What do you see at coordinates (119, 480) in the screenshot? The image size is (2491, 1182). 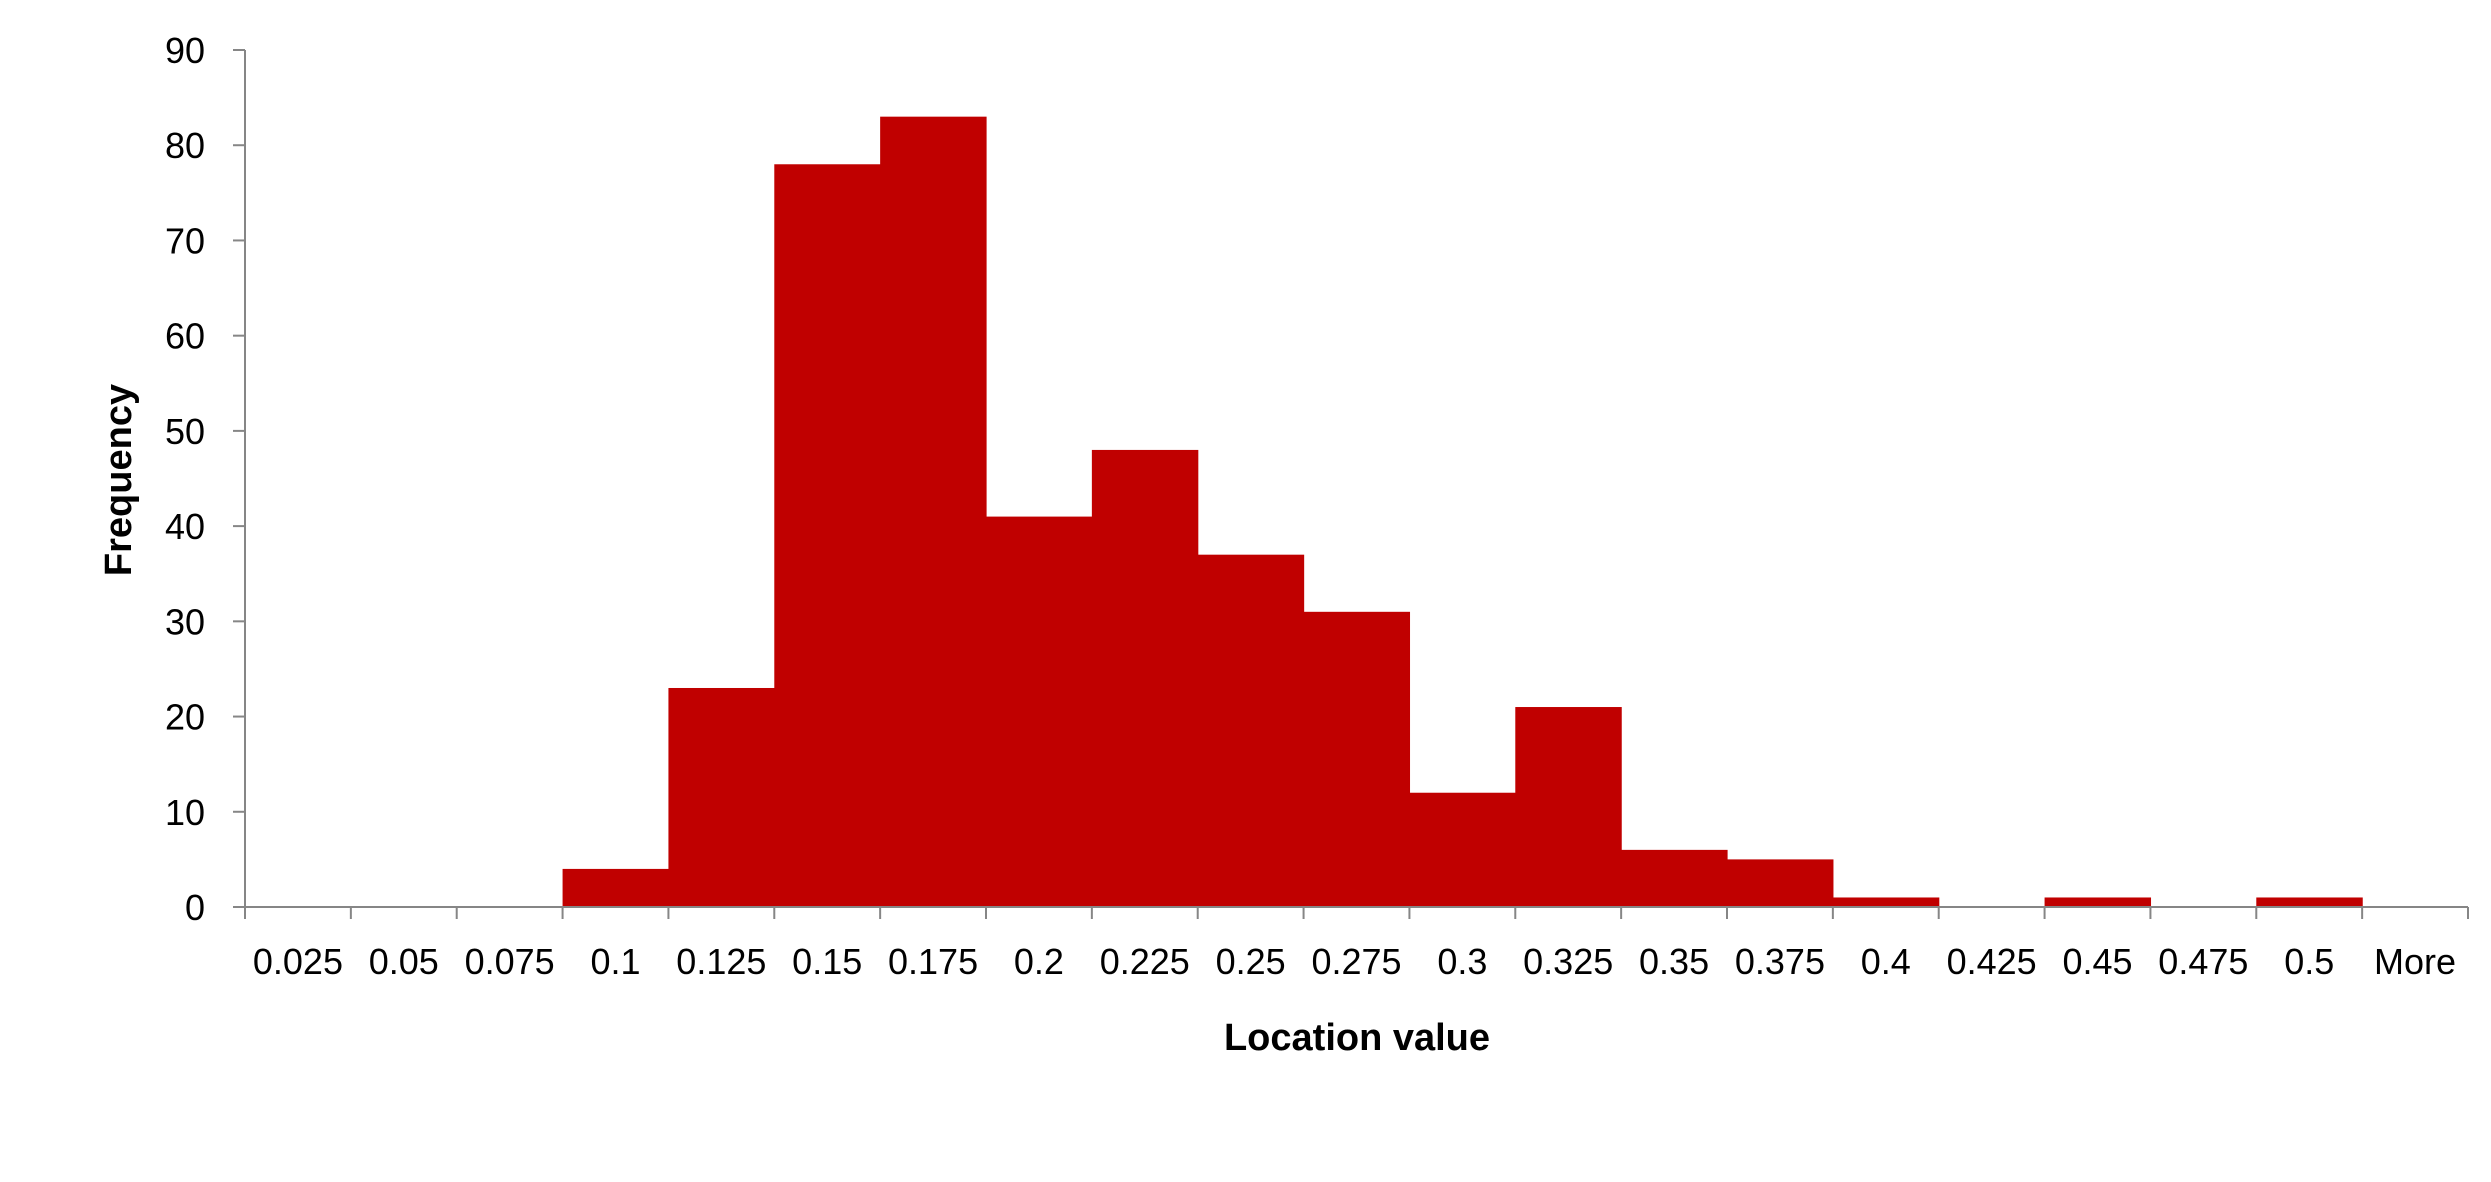 I see `y-axis-title: Frequency` at bounding box center [119, 480].